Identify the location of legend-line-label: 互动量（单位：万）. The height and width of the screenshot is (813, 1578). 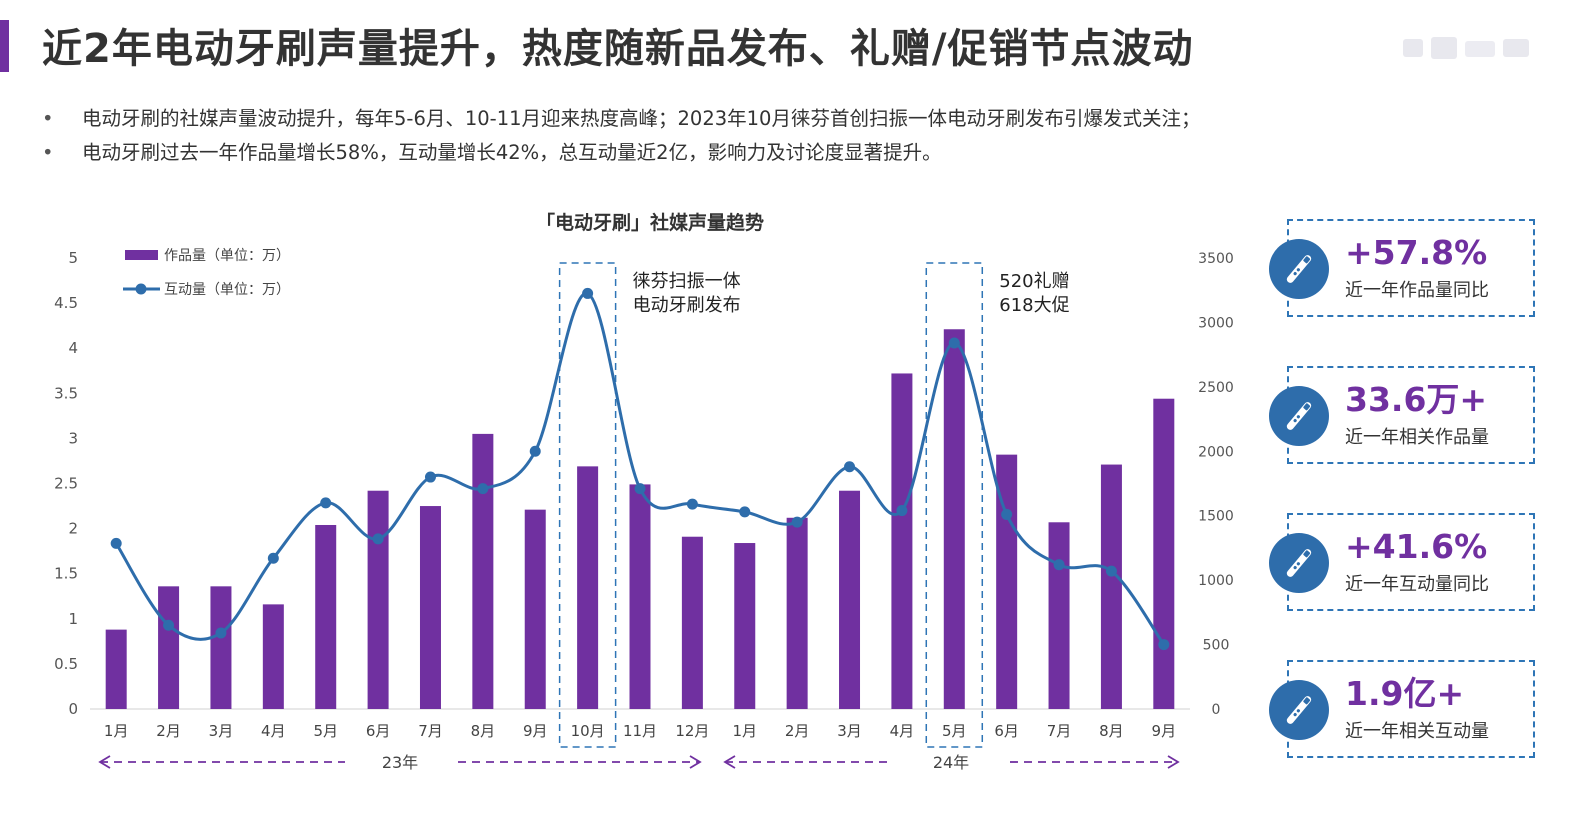
(227, 290).